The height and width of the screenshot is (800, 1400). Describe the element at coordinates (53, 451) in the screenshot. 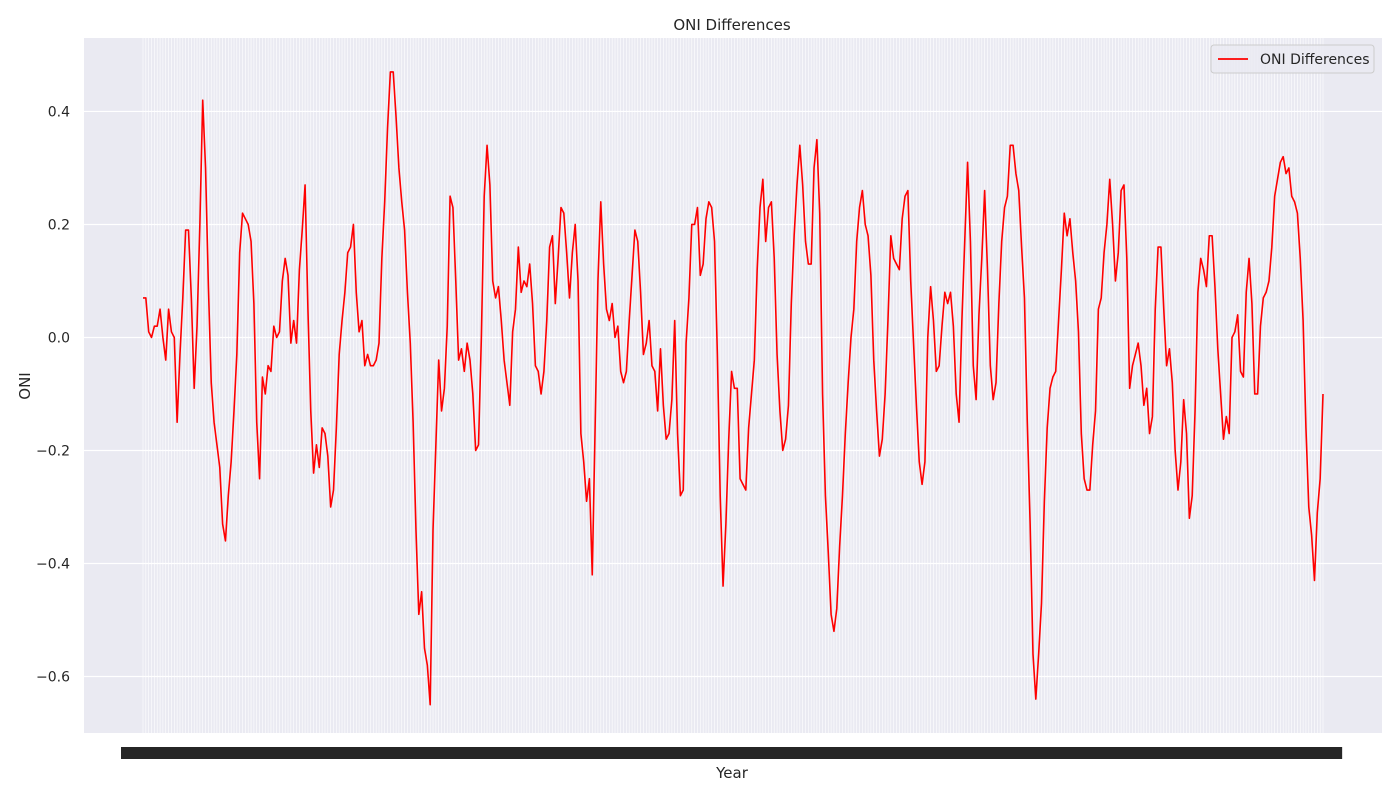

I see `y-tick-label: −0.2` at that location.